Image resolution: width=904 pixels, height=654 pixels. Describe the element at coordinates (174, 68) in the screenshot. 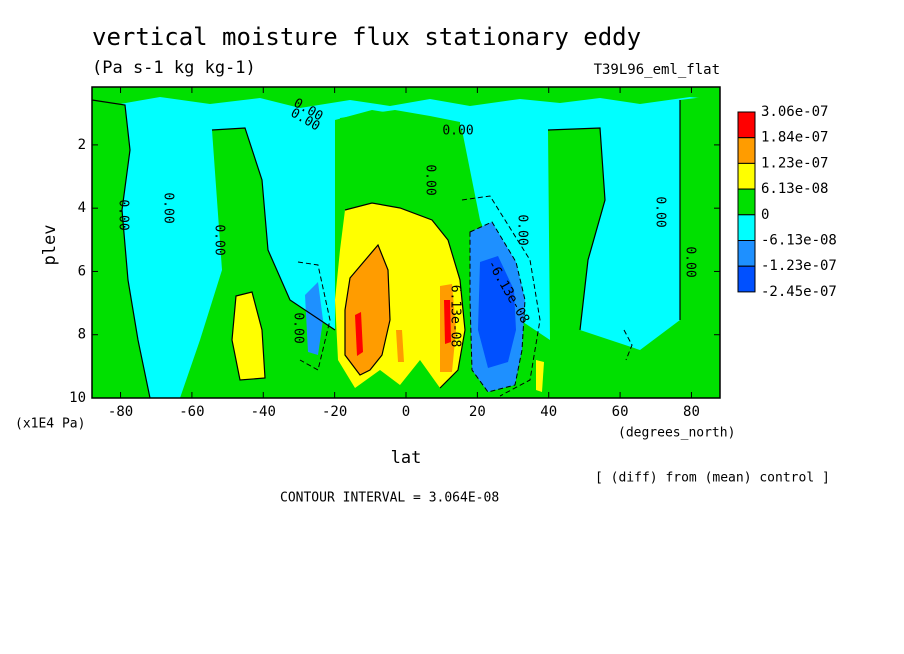

I see `subtitle: (Pa s-1 kg kg-1)` at that location.